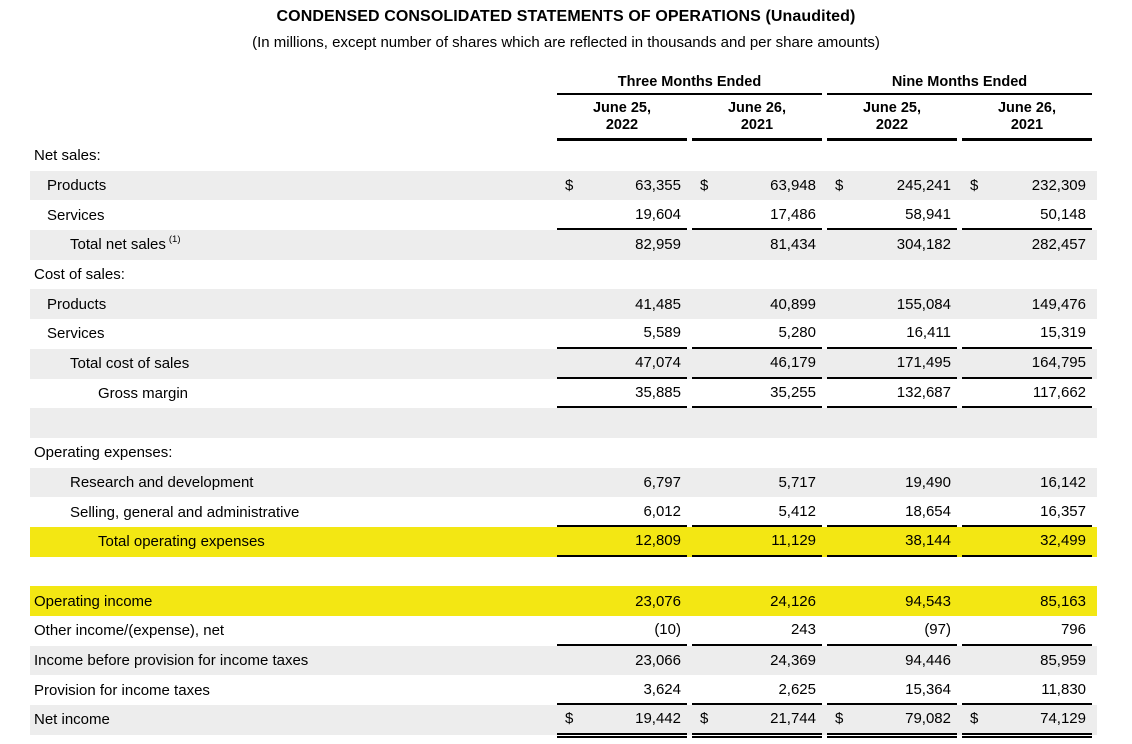  Describe the element at coordinates (759, 690) in the screenshot. I see `value-cell: 2,625` at that location.